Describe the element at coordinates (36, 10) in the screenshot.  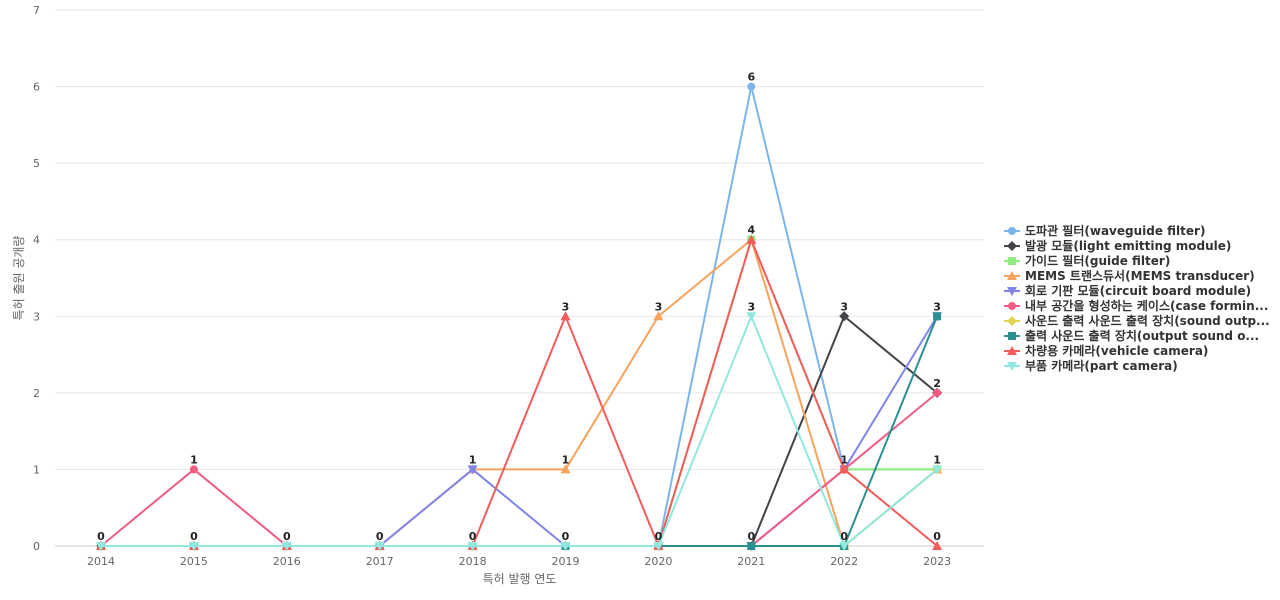
I see `y-tick-label: 7` at that location.